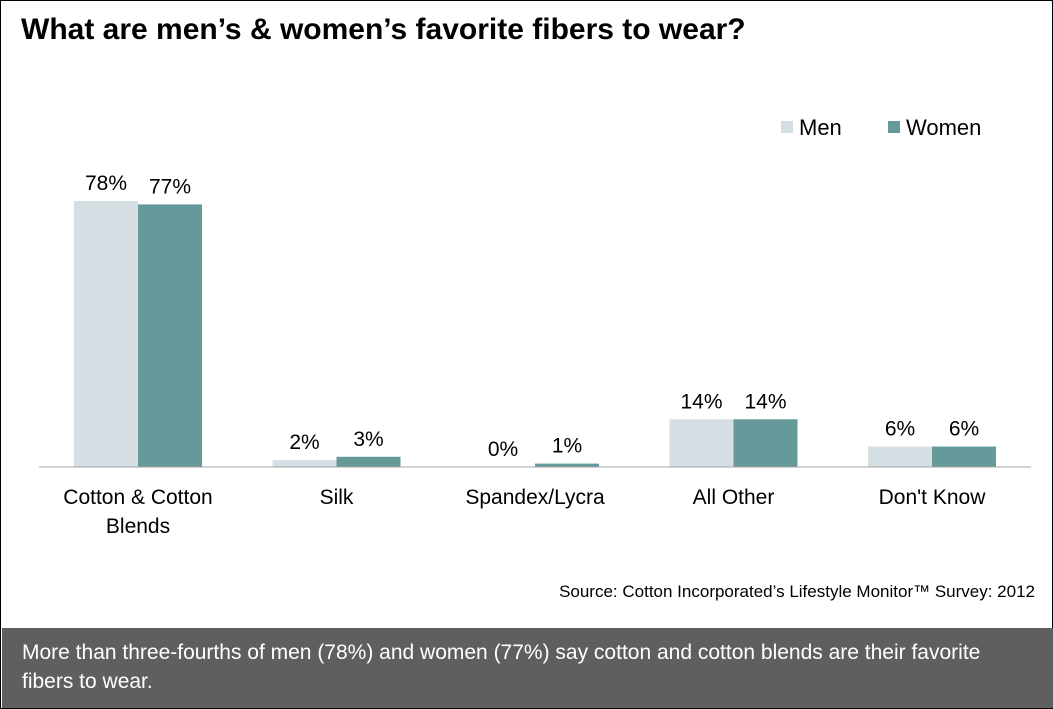 The image size is (1053, 709). I want to click on data-label-men-4: 6%, so click(900, 429).